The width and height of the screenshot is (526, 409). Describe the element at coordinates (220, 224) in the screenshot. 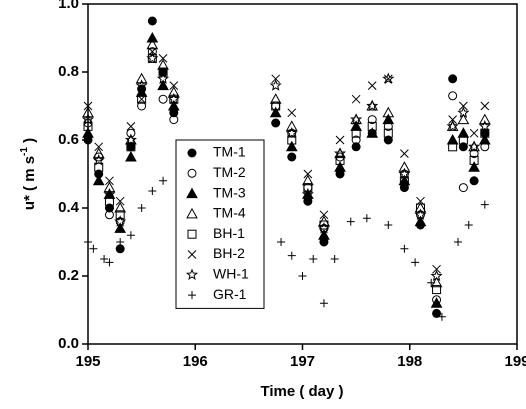

I see `legend: TM-1 TM-2 TM-3 TM-4 BH-1 BH-2 WH-1 GR-1` at that location.